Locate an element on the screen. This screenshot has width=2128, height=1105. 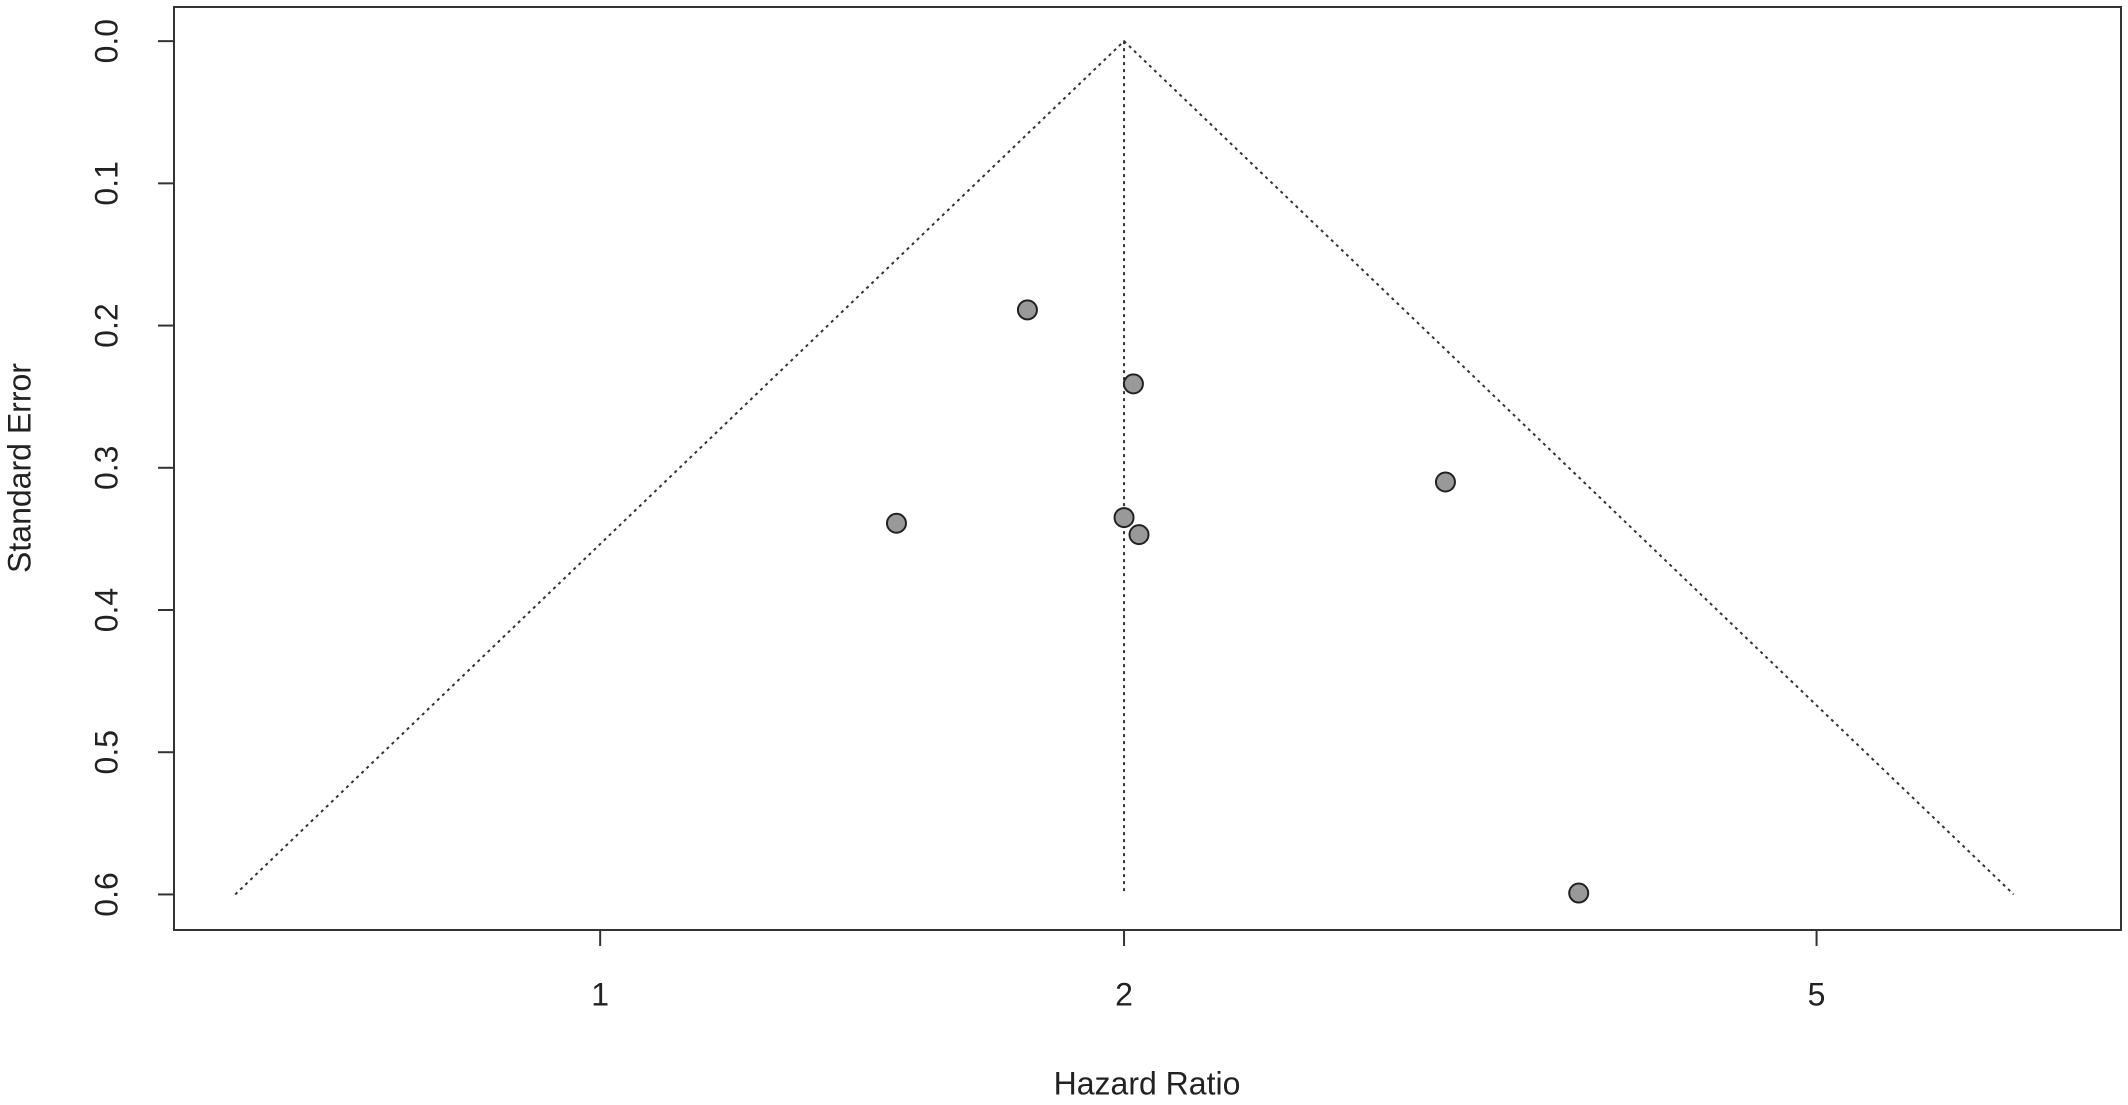
x-tick-label: 2 is located at coordinates (1124, 994).